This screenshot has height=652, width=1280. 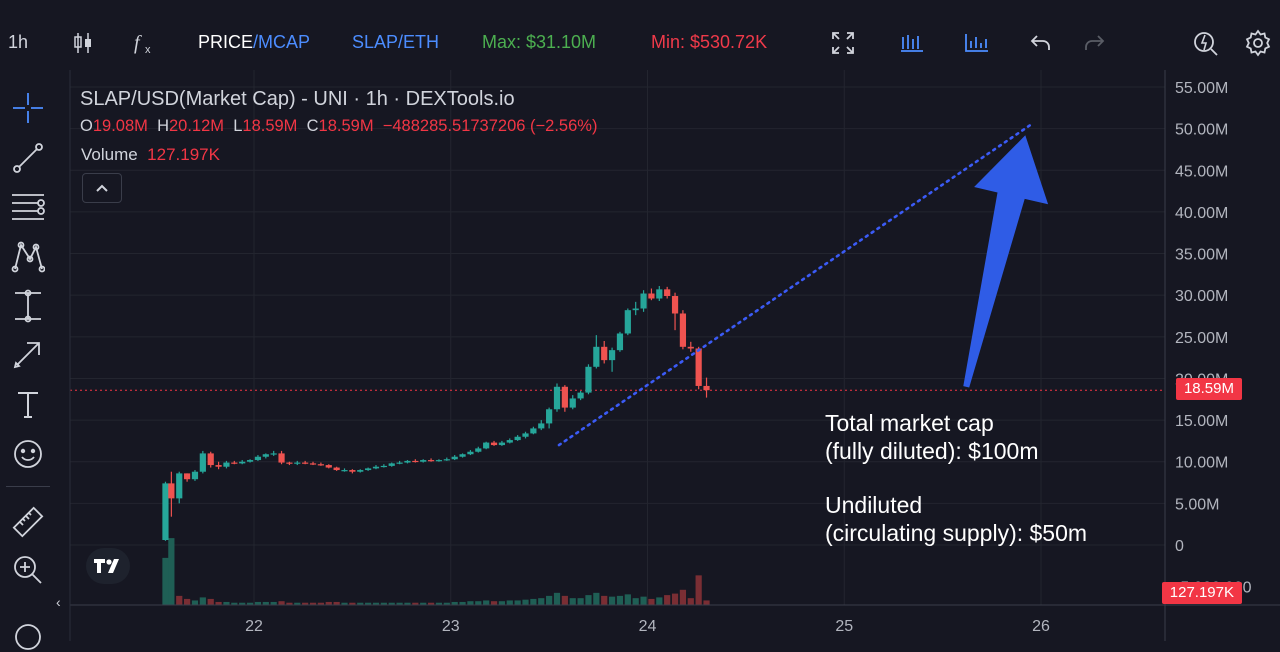 What do you see at coordinates (648, 626) in the screenshot?
I see `x-tick-label: 24` at bounding box center [648, 626].